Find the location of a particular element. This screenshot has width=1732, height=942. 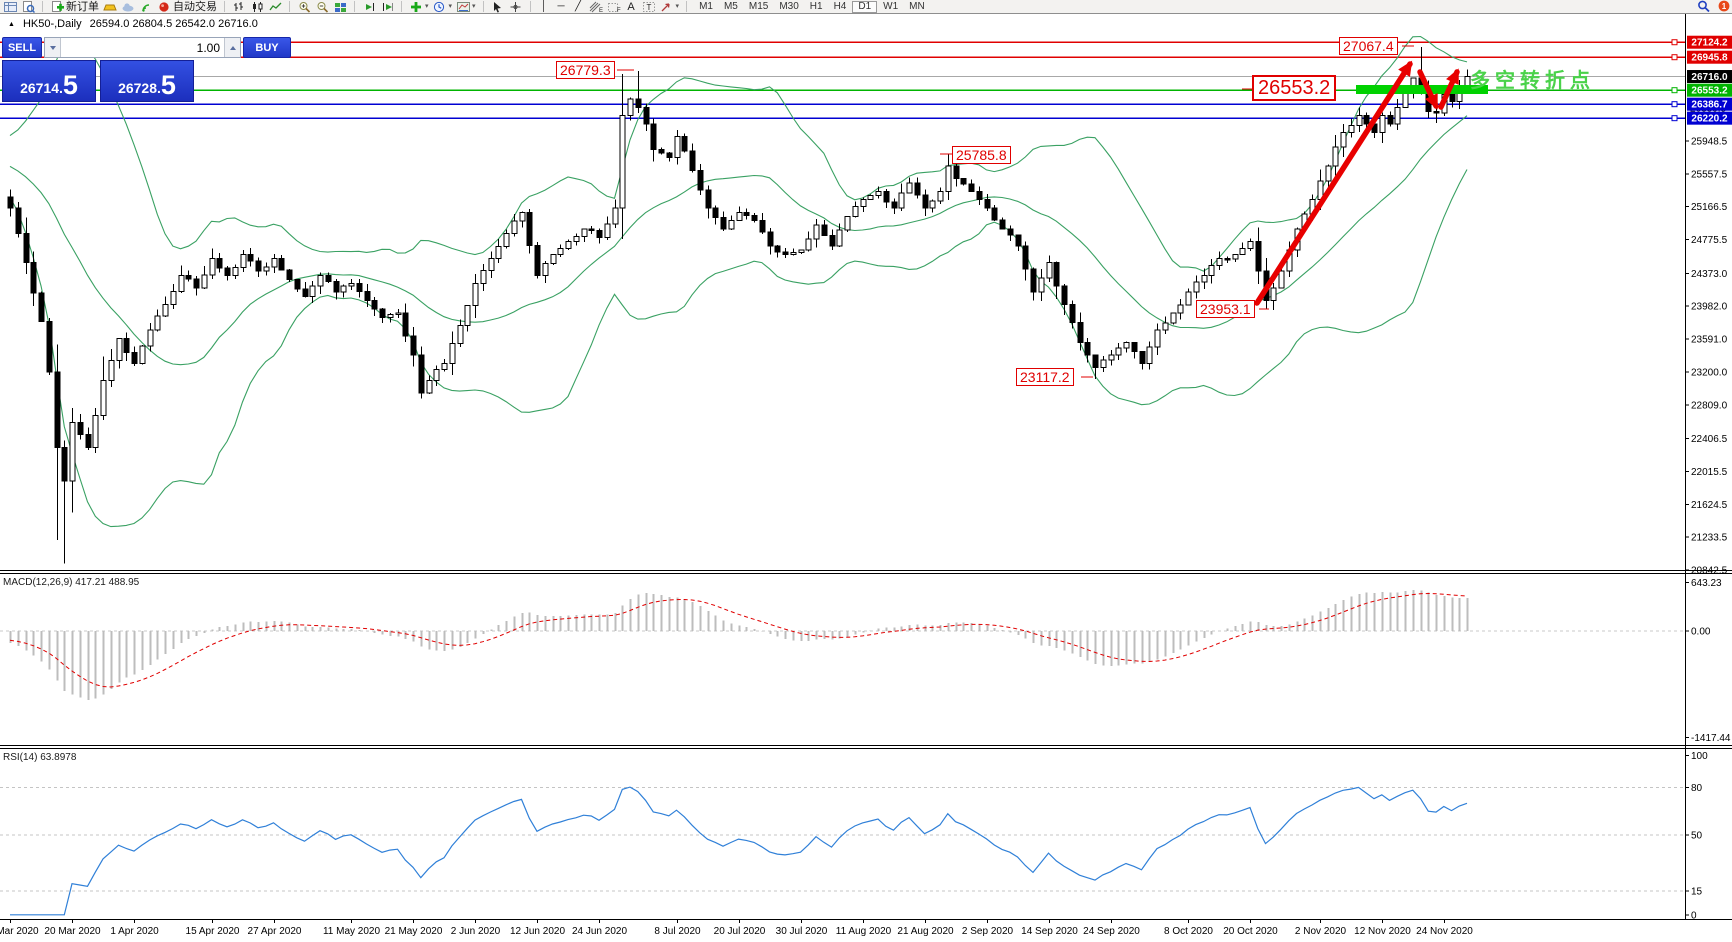

vertical-line-icon: │ is located at coordinates (544, 6).